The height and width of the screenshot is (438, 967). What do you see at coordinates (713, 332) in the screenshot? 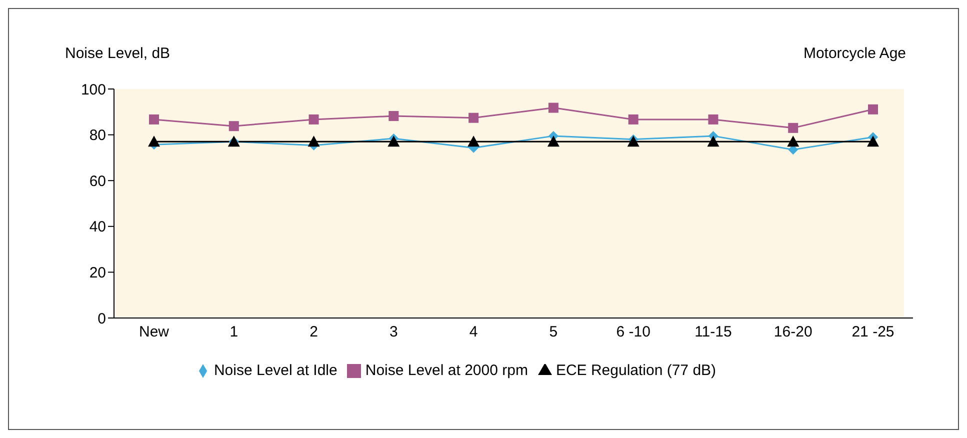
I see `x-tick-label: 11-15` at bounding box center [713, 332].